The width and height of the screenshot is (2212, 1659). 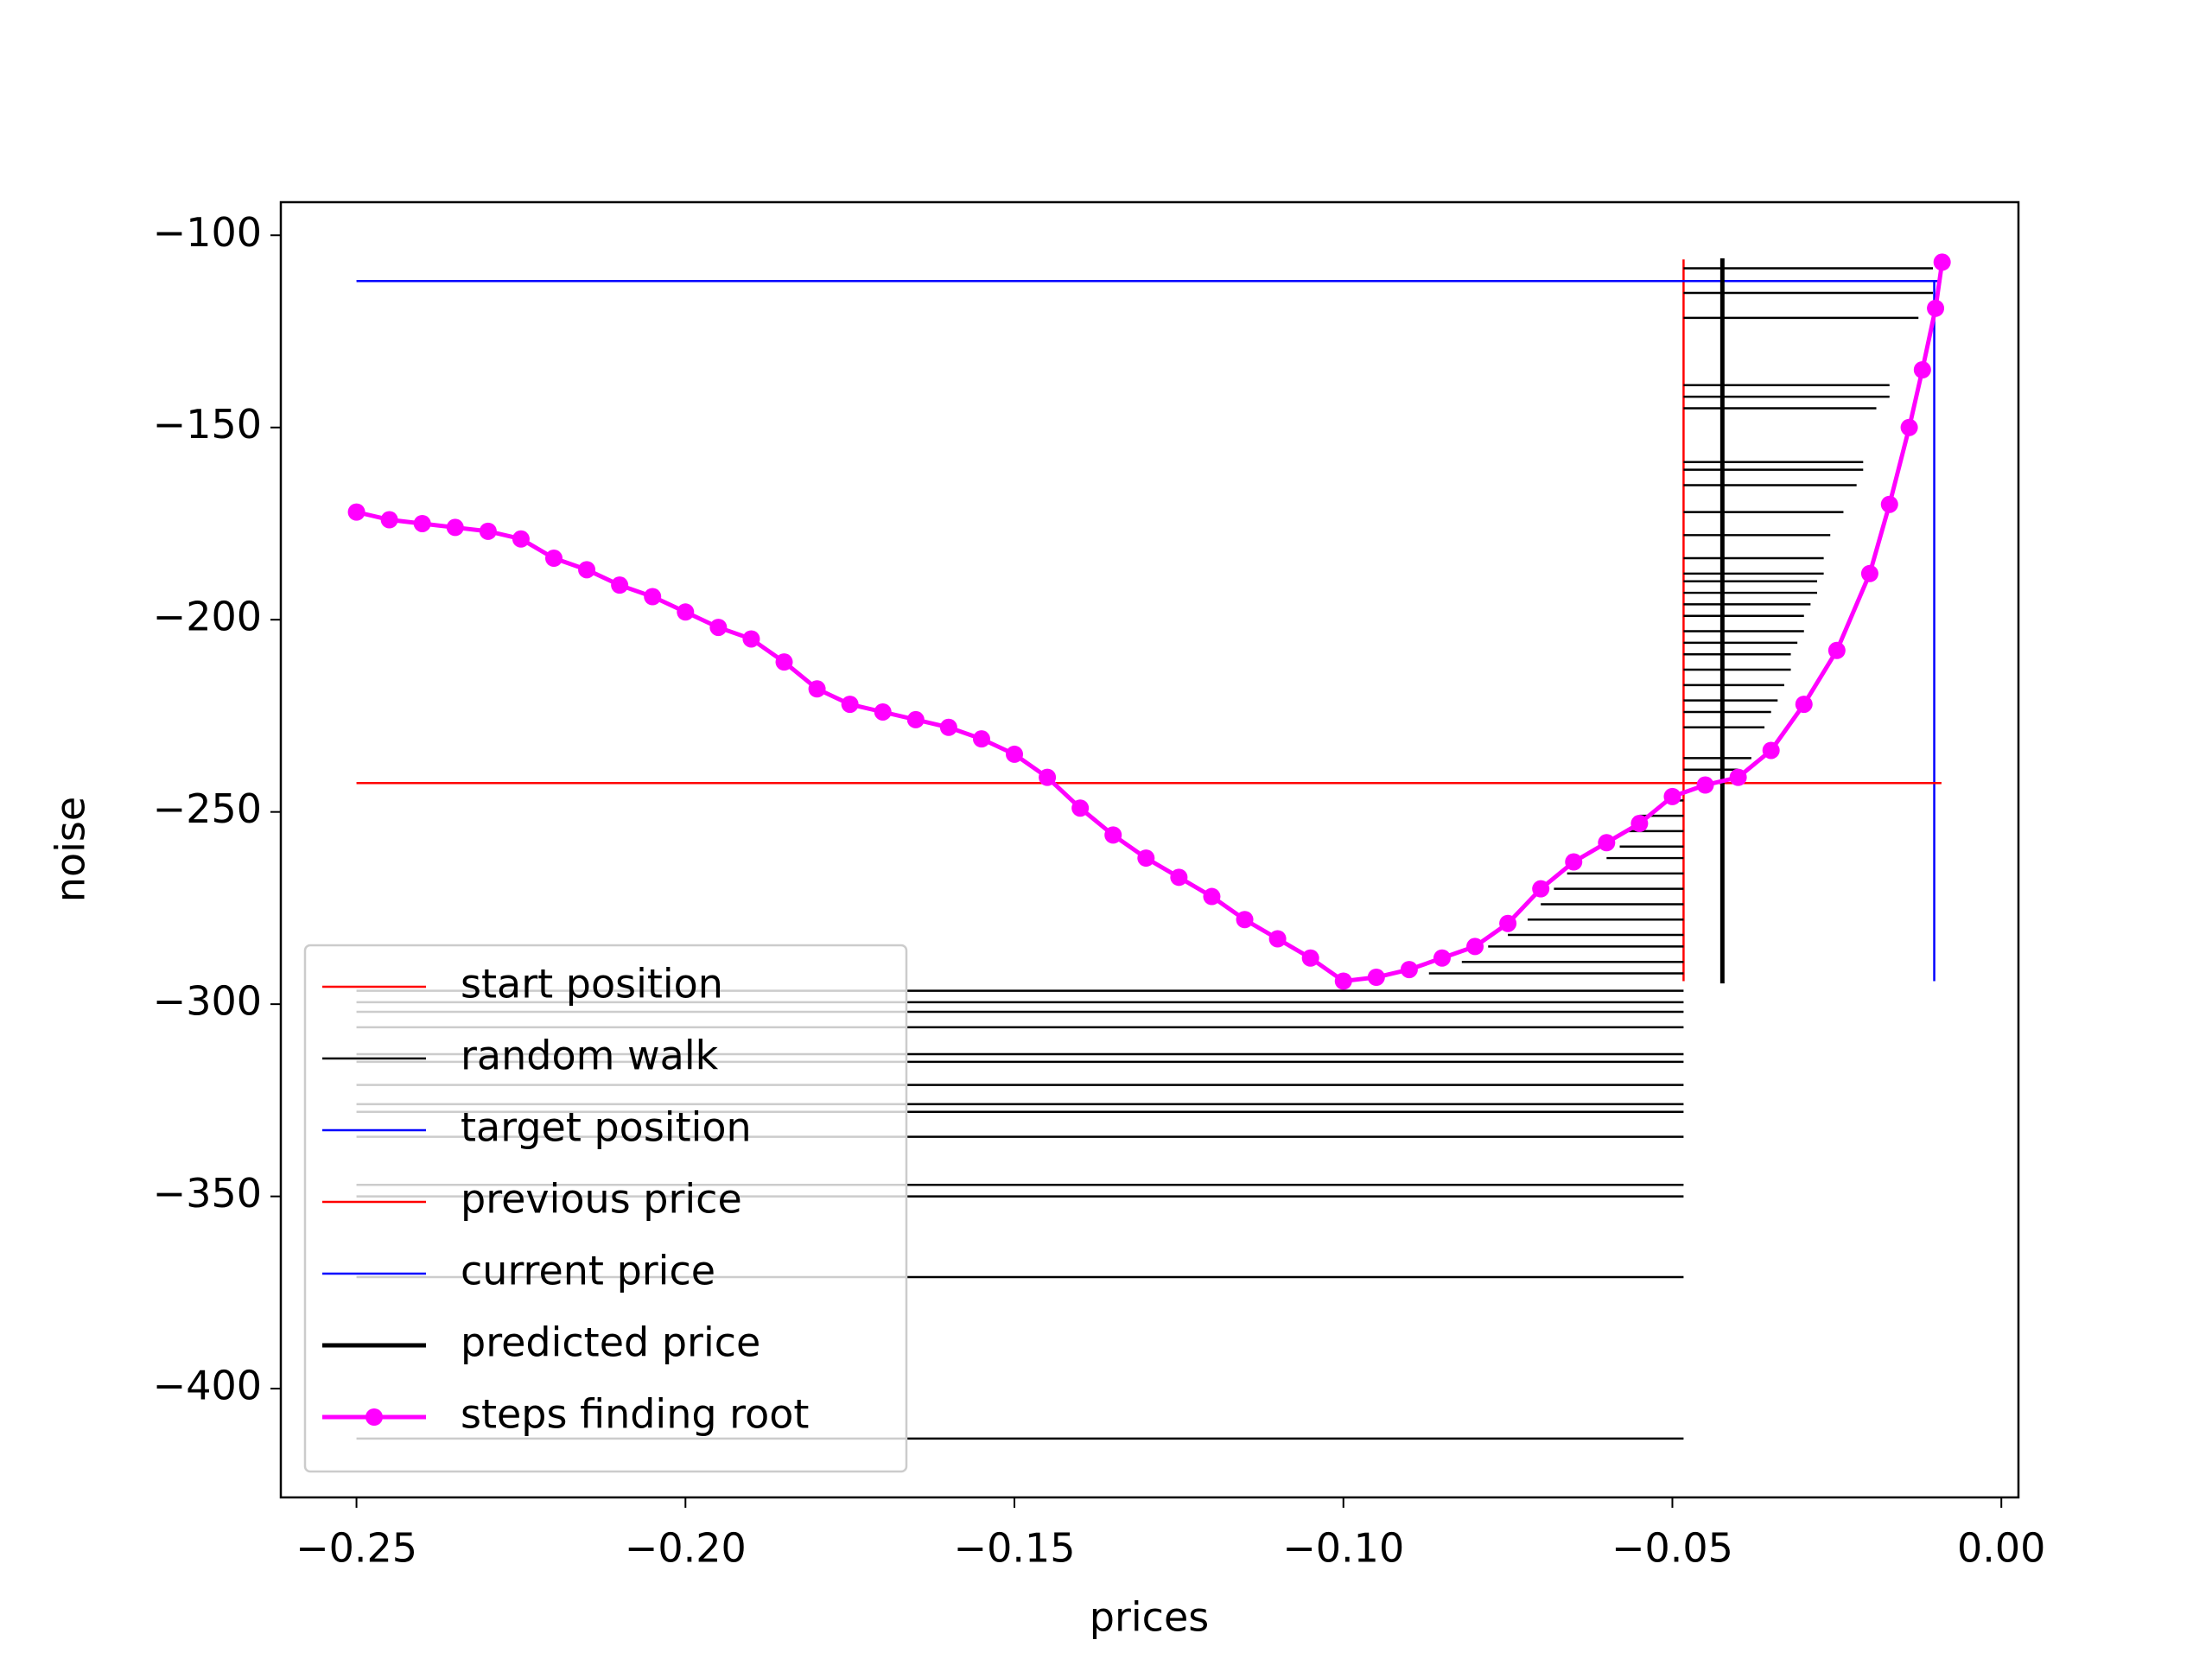 What do you see at coordinates (590, 1056) in the screenshot?
I see `legend-label: random walk` at bounding box center [590, 1056].